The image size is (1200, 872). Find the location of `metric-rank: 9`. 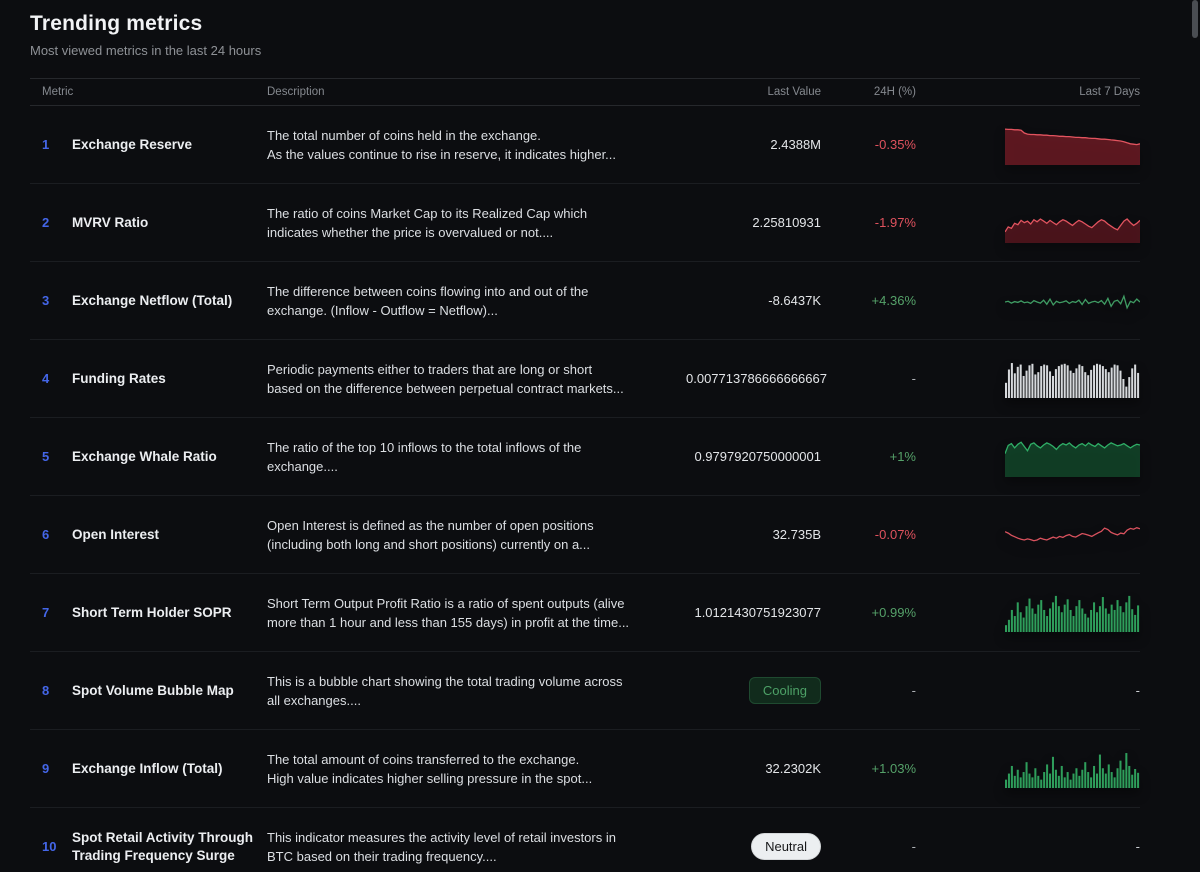

metric-rank: 9 is located at coordinates (46, 768).